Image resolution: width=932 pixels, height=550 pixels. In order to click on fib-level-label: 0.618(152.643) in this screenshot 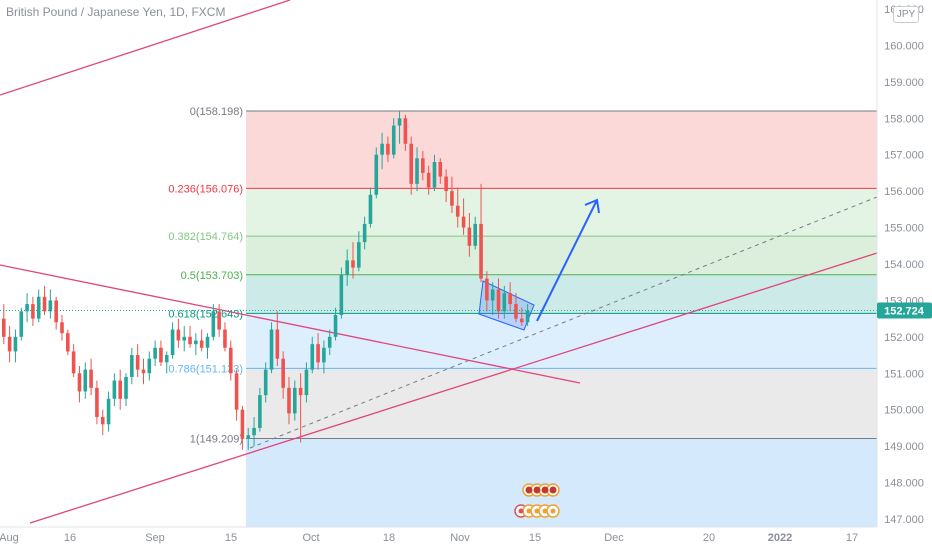, I will do `click(205, 314)`.